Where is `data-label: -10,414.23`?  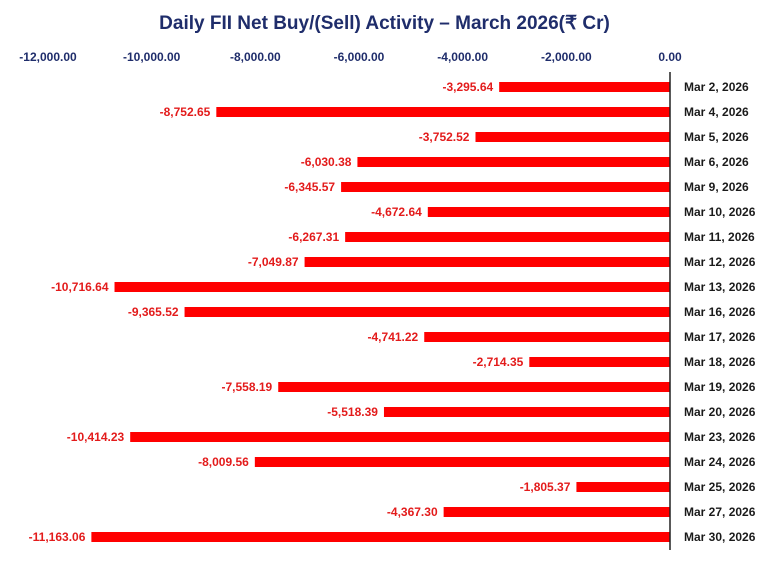 data-label: -10,414.23 is located at coordinates (96, 437).